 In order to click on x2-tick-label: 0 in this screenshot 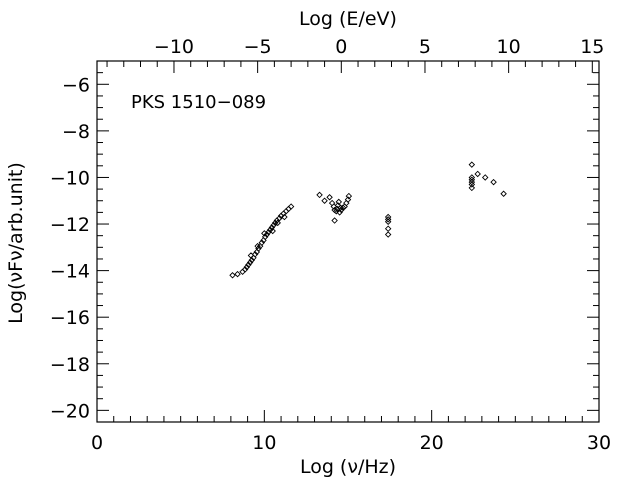, I will do `click(341, 47)`.